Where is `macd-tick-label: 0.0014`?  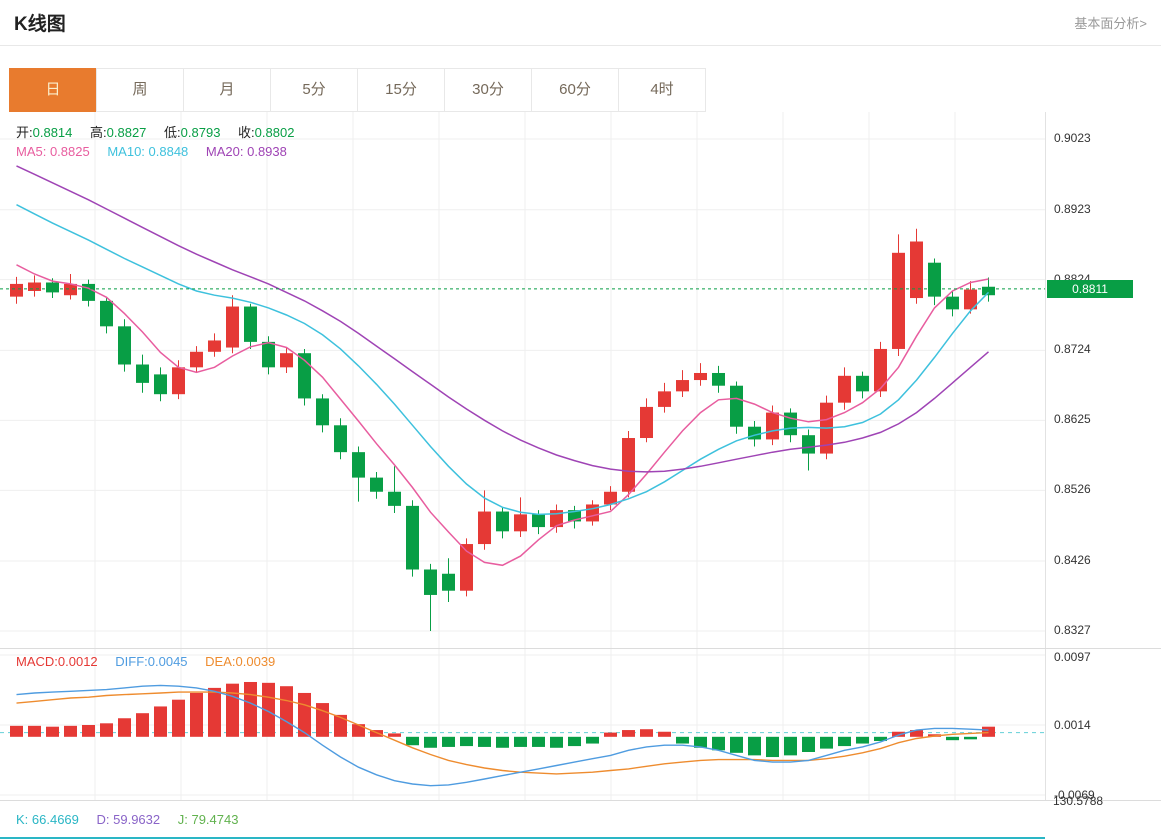
macd-tick-label: 0.0014 is located at coordinates (1072, 725).